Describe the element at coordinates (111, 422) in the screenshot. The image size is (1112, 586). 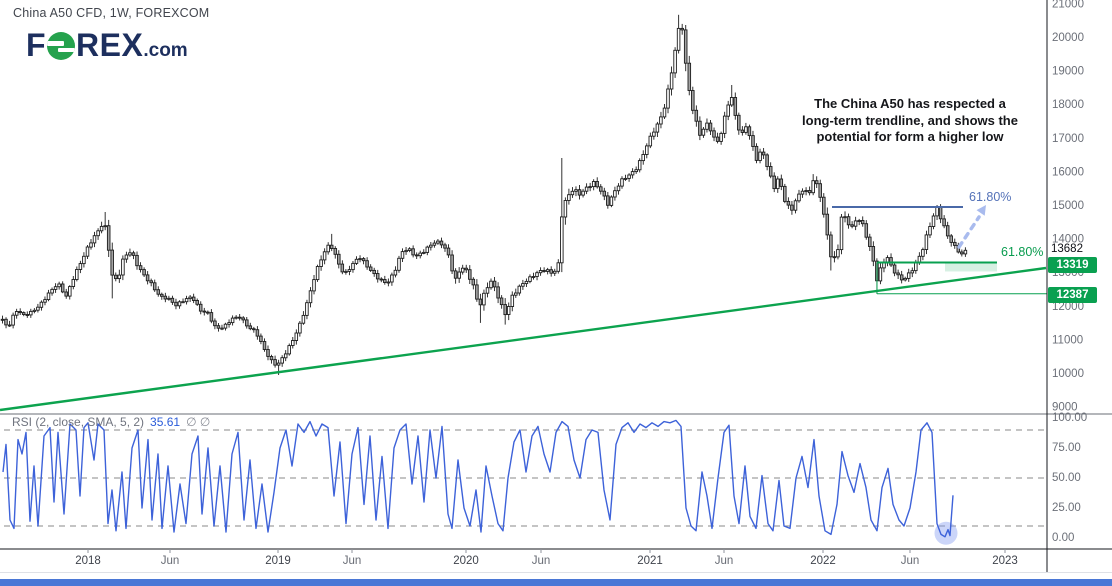
I see `rsi-legend: RSI (2, close, SMA, 5, 2) 35.61 ∅ ∅` at that location.